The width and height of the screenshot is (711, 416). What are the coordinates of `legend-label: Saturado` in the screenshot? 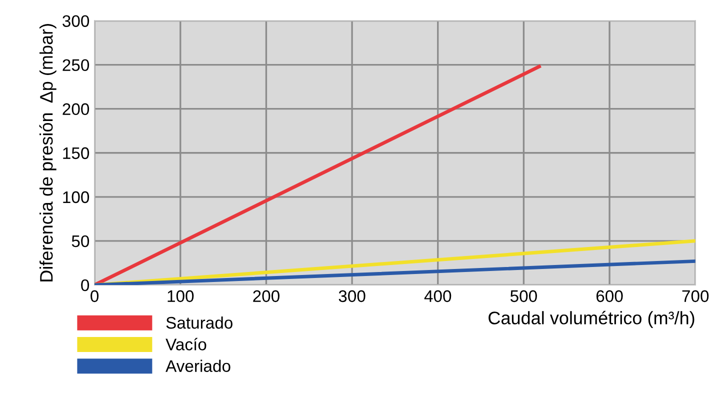 It's located at (199, 322).